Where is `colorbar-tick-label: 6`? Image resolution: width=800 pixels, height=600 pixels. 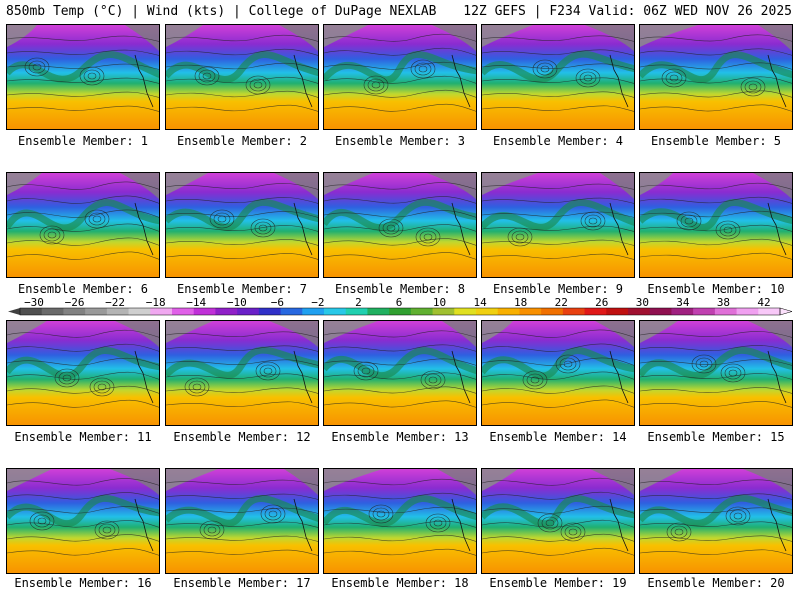 colorbar-tick-label: 6 is located at coordinates (399, 302).